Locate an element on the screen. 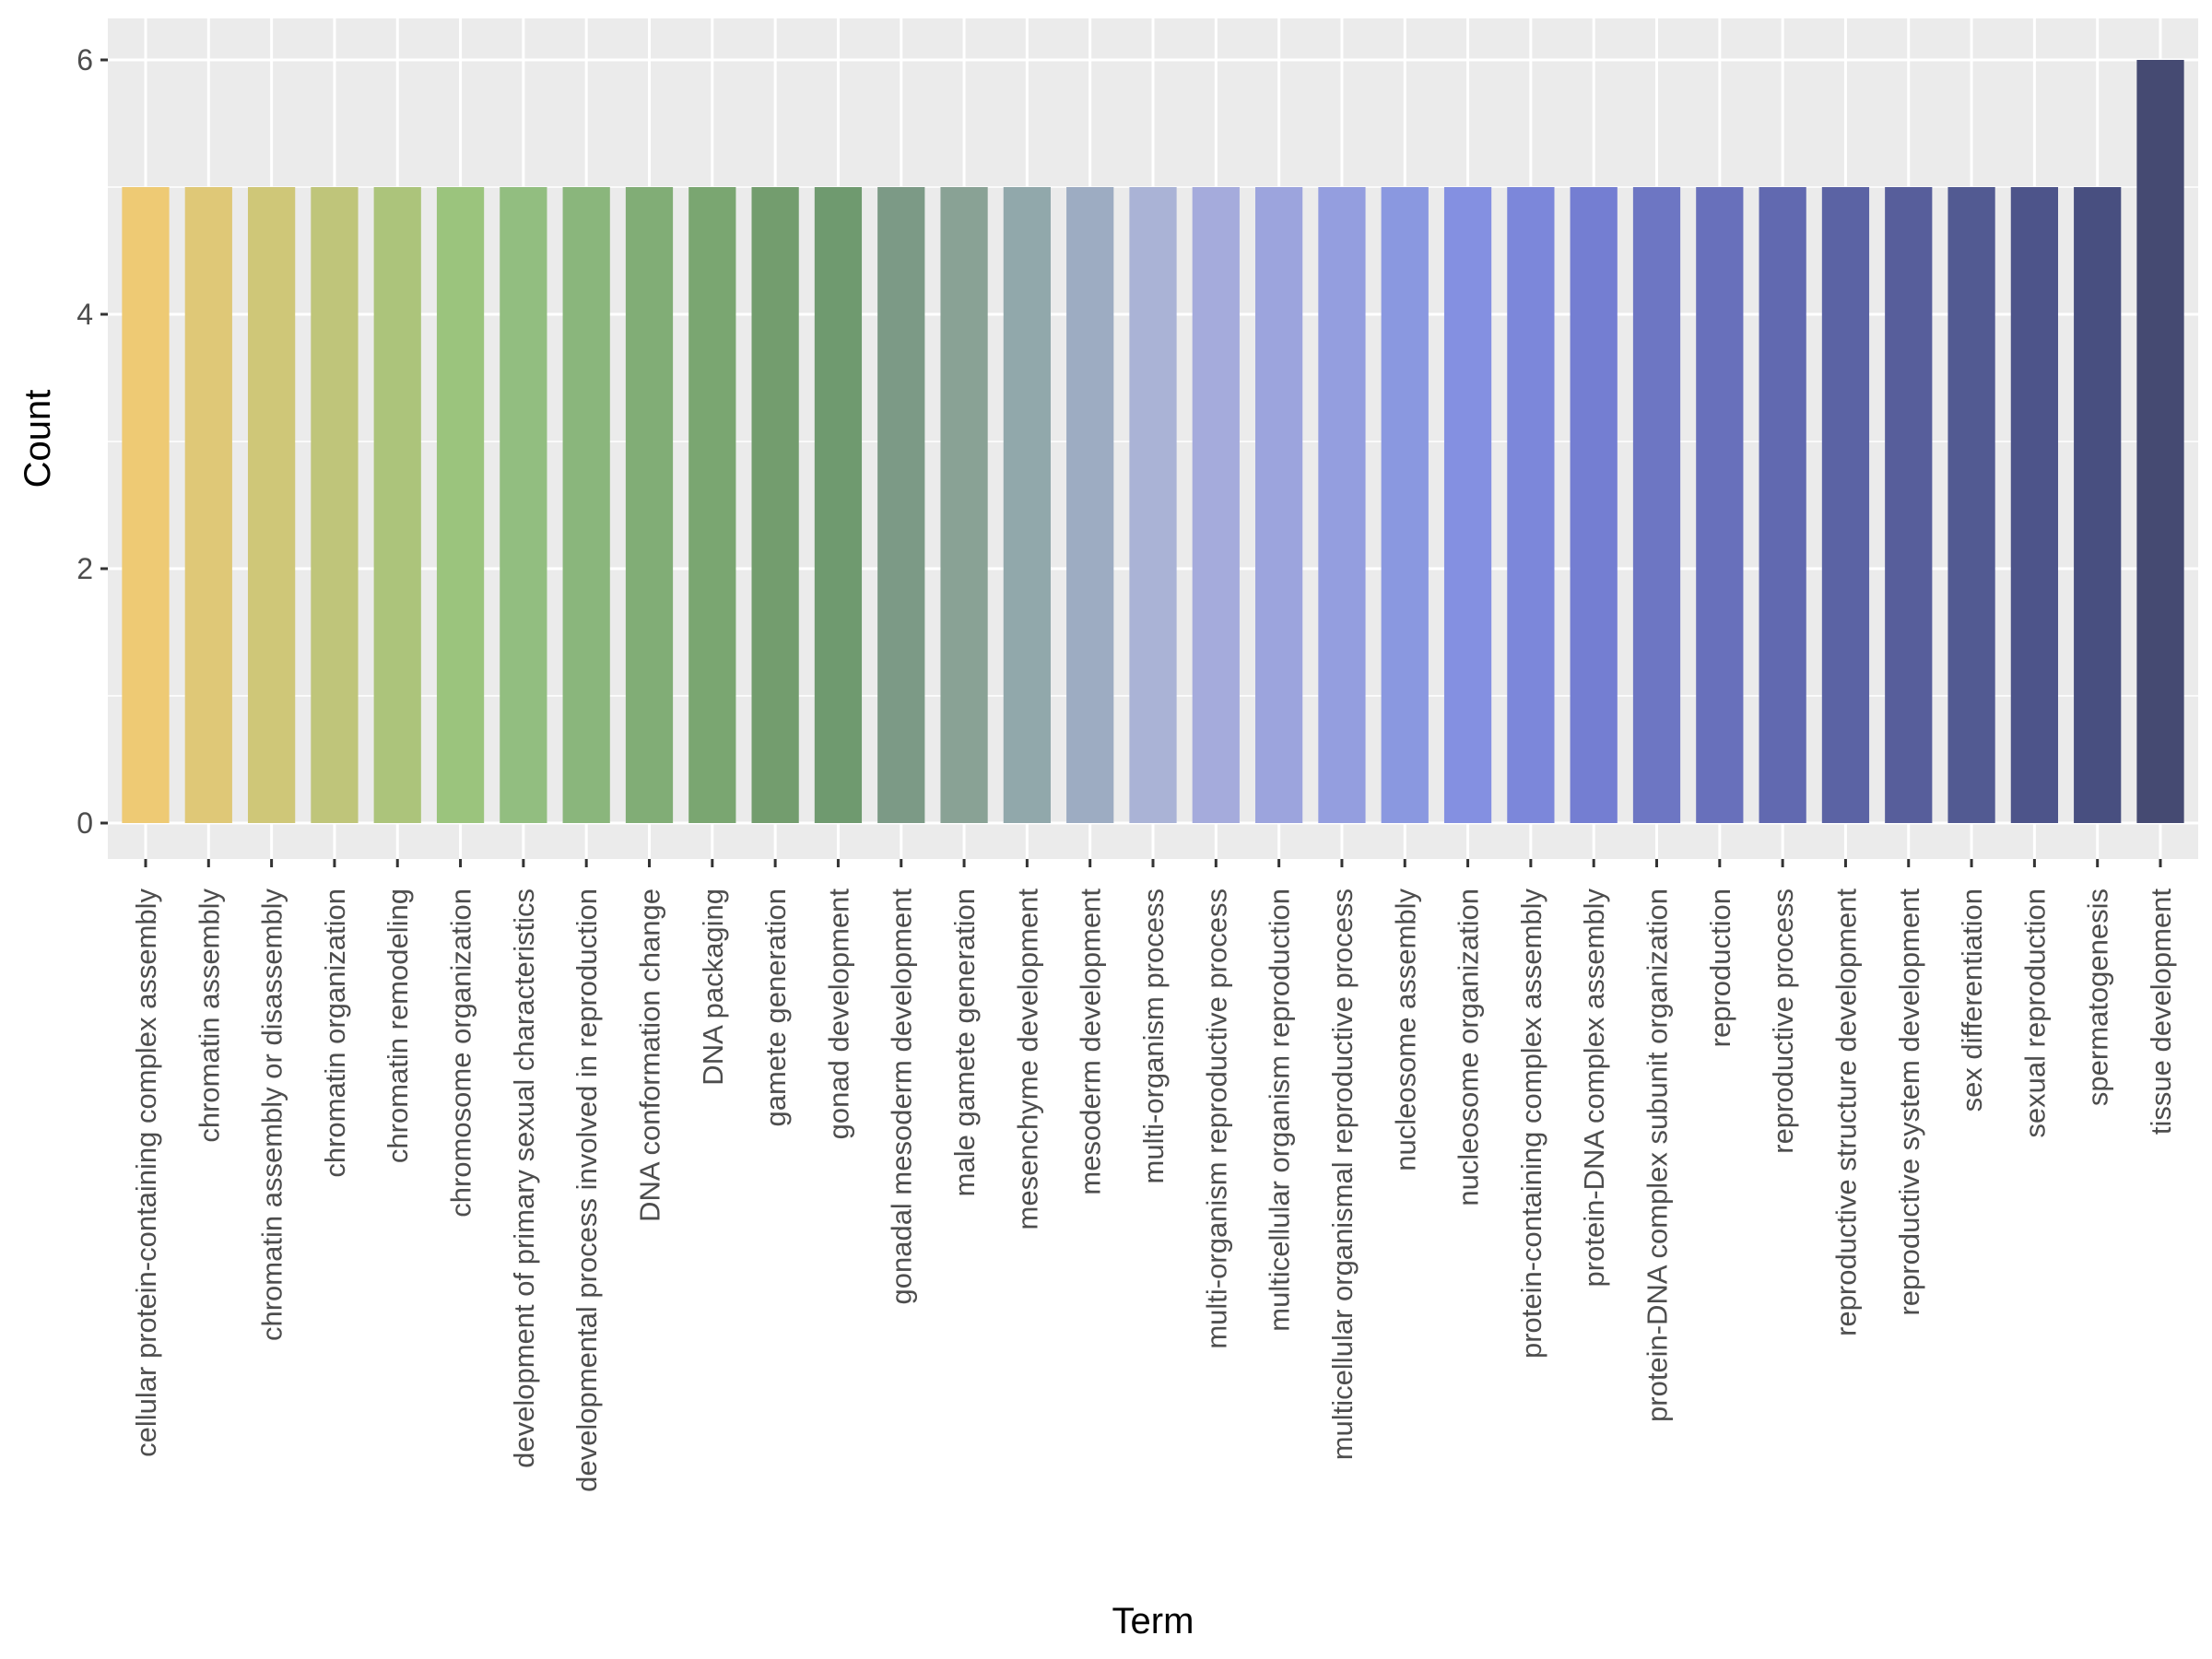  x-axis-title: Term is located at coordinates (1153, 1621).